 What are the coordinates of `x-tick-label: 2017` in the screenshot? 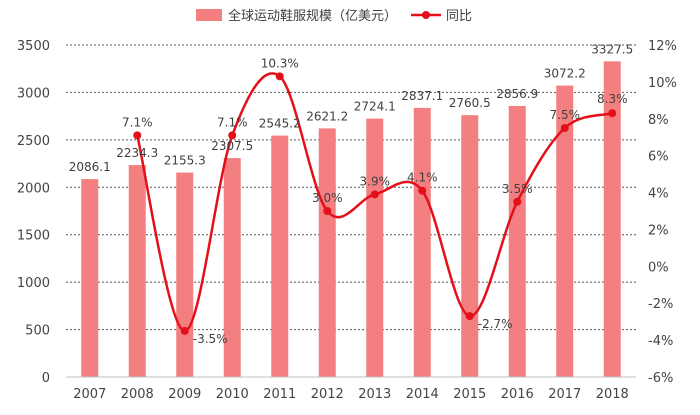 It's located at (564, 394).